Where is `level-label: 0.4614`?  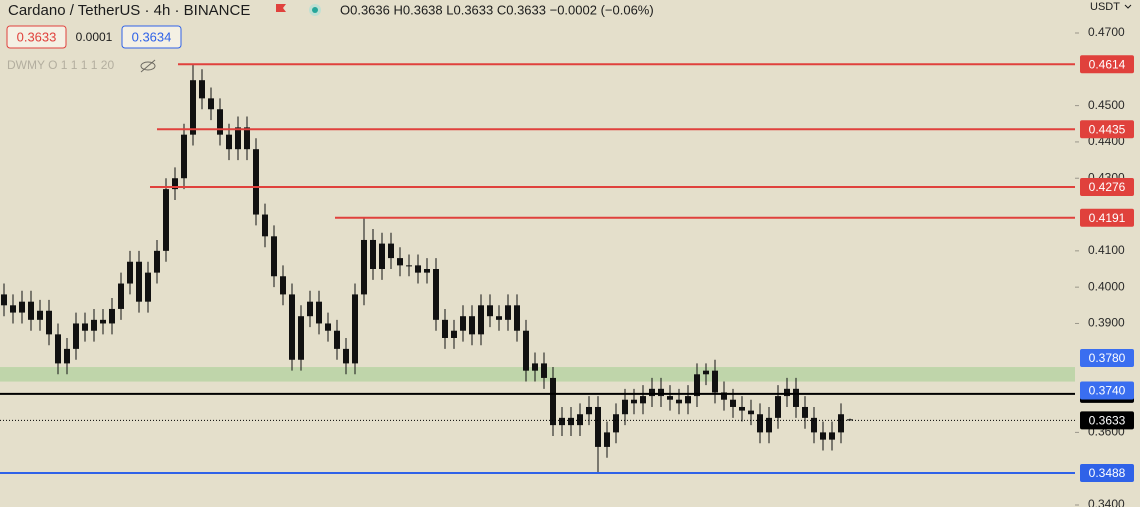
level-label: 0.4614 is located at coordinates (1107, 64).